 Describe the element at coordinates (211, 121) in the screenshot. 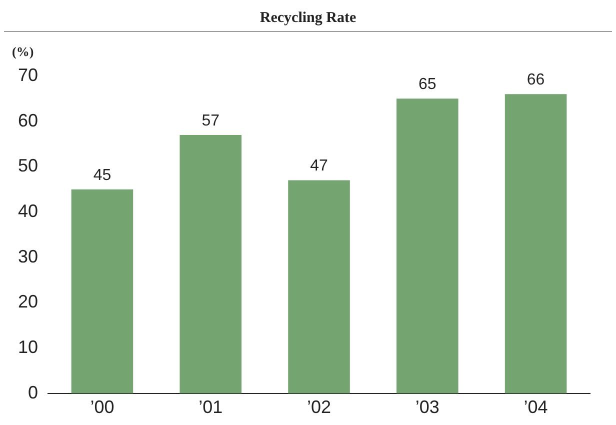

I see `data-label: 57` at that location.